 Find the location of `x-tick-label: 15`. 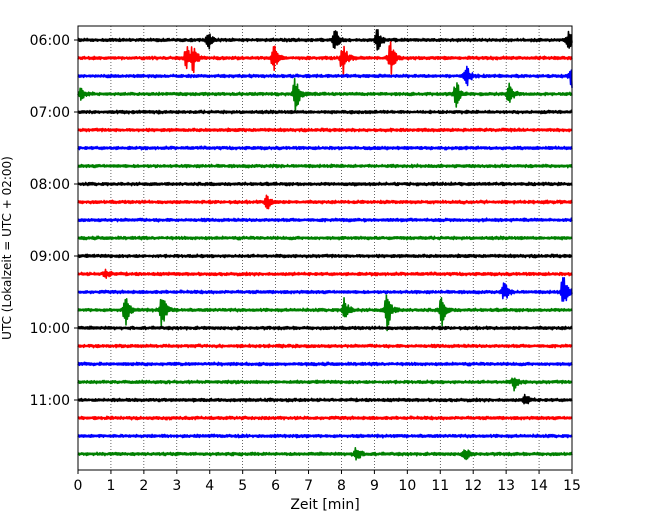

x-tick-label: 15 is located at coordinates (572, 486).